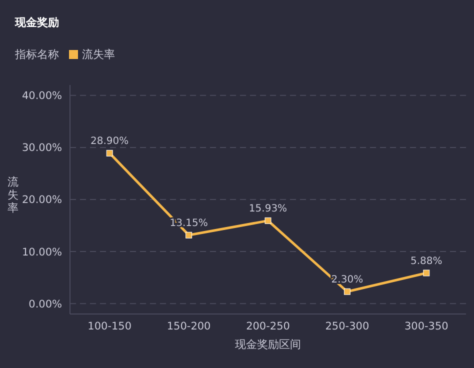 The image size is (474, 368). Describe the element at coordinates (426, 326) in the screenshot. I see `x-tick-label: 300-350` at that location.